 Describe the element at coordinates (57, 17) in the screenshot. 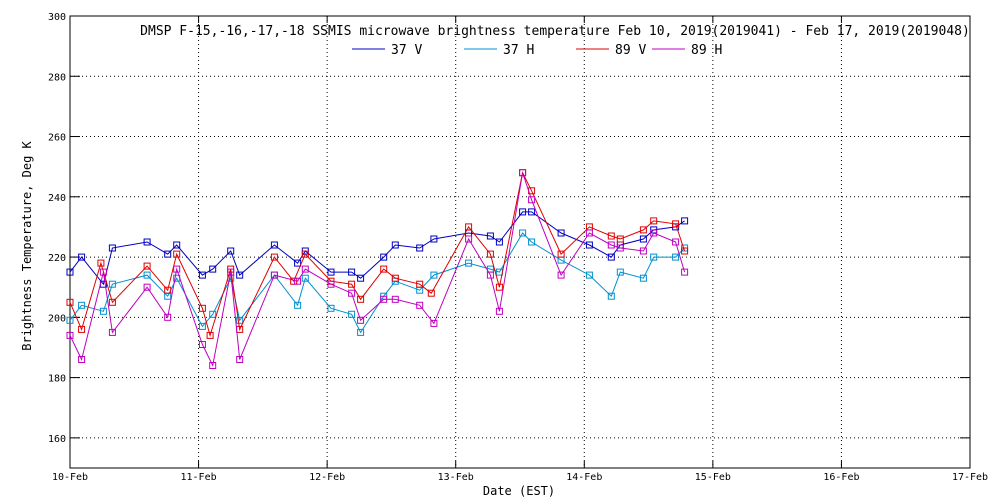

I see `y-tick-label: 300` at that location.